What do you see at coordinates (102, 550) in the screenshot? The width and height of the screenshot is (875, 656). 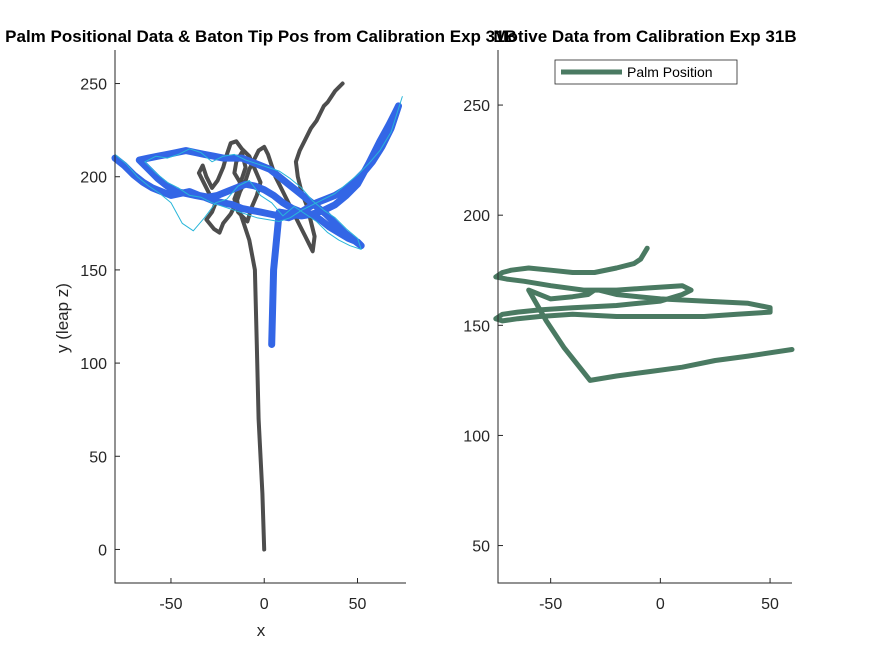 I see `left-y-tick-label: 0` at bounding box center [102, 550].